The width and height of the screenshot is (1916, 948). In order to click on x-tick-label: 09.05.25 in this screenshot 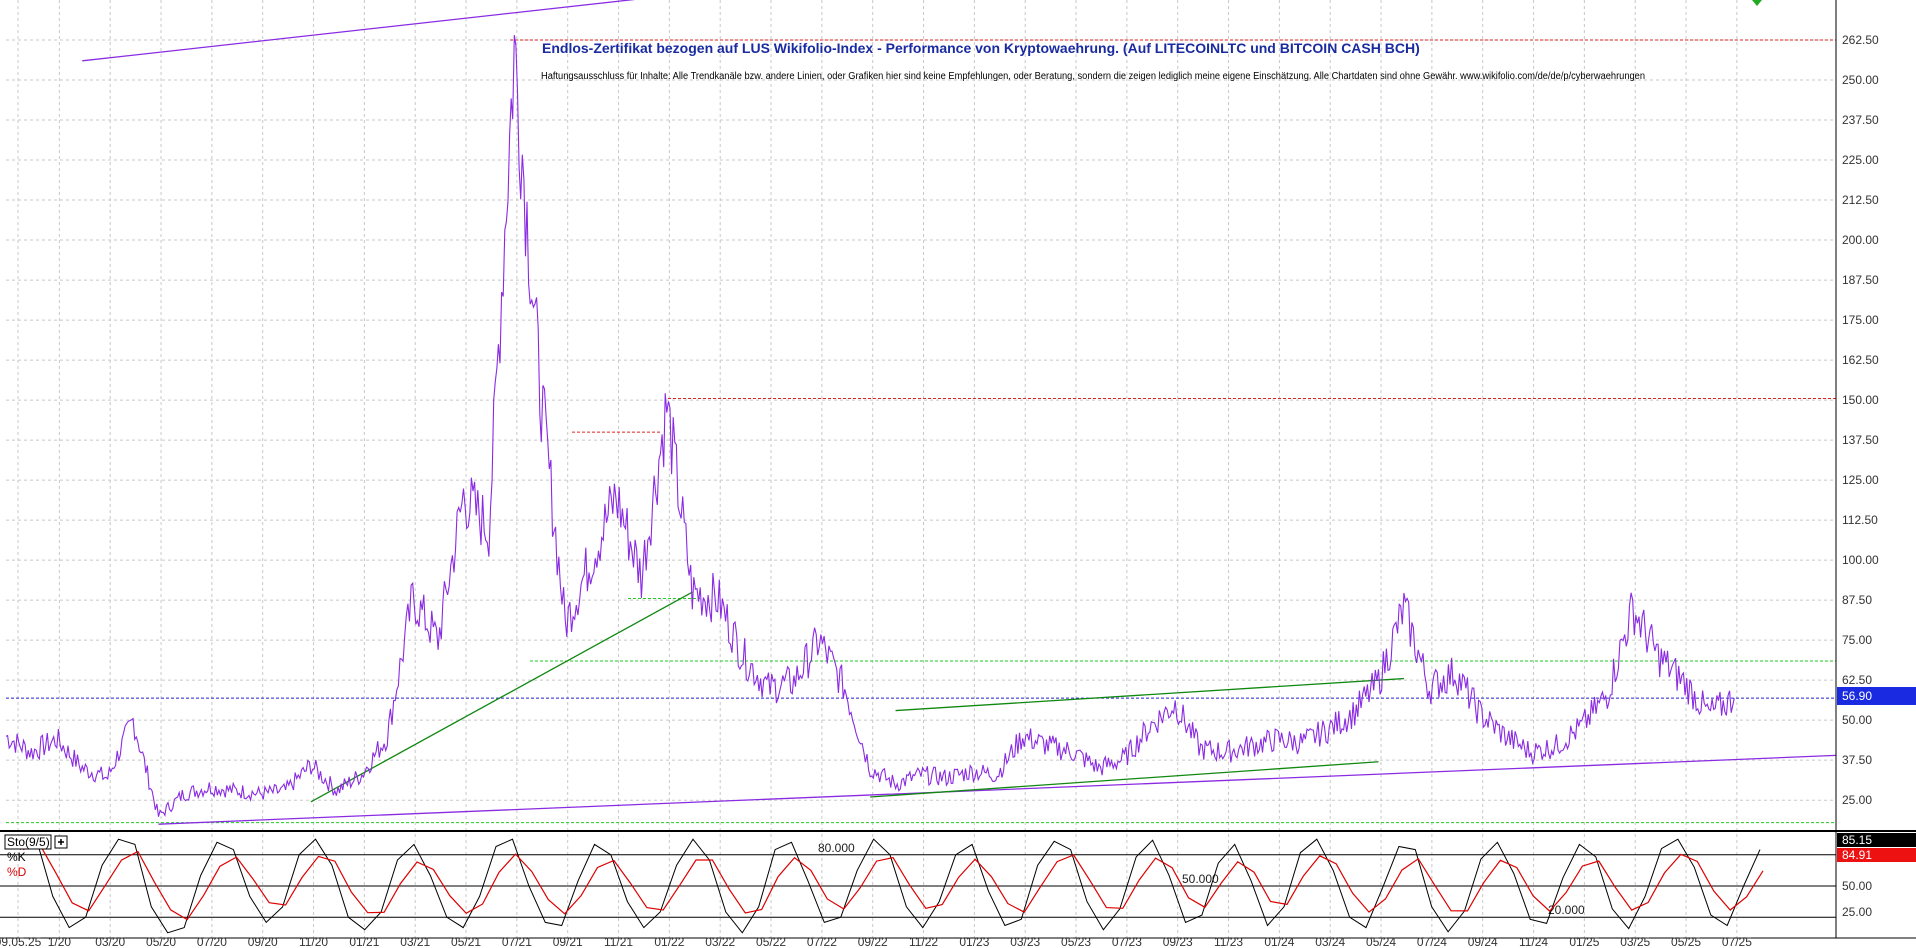, I will do `click(21, 941)`.